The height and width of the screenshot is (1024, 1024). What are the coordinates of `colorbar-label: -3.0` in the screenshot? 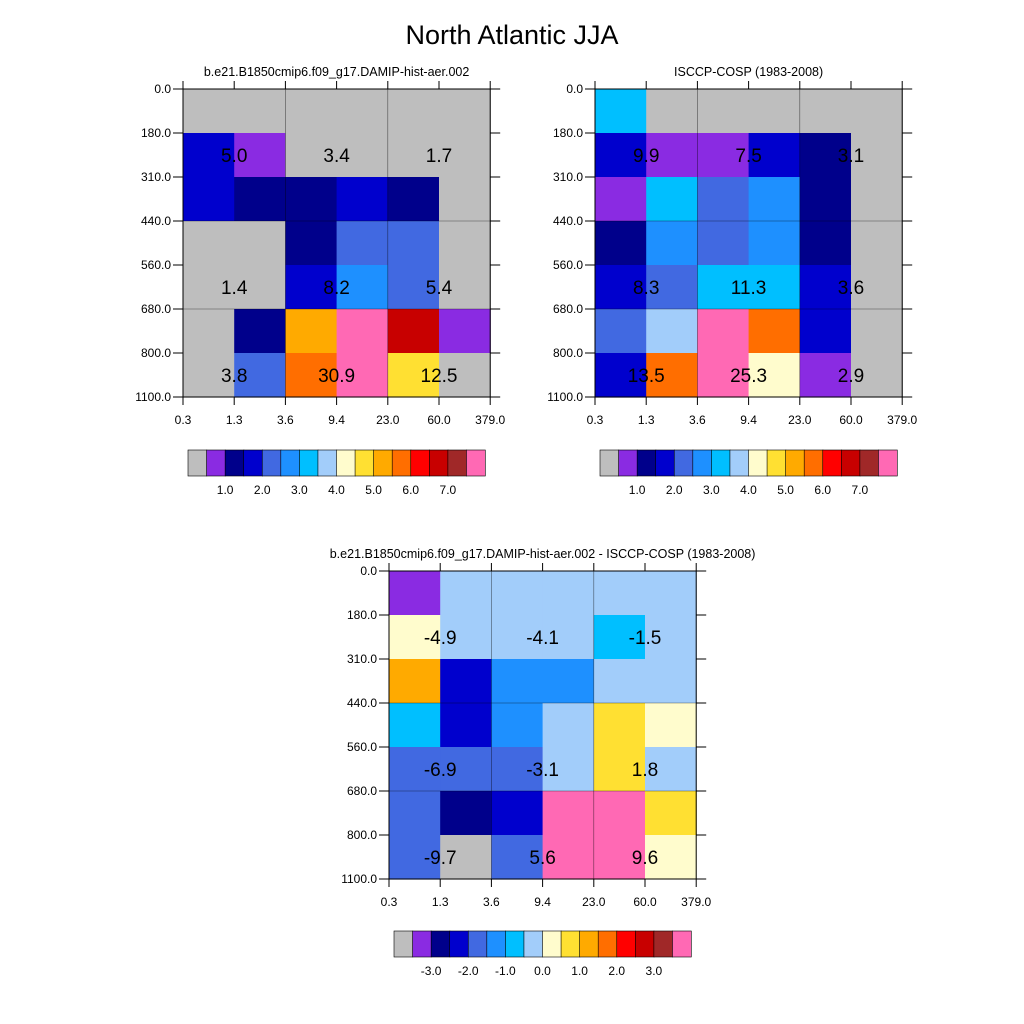 It's located at (431, 971).